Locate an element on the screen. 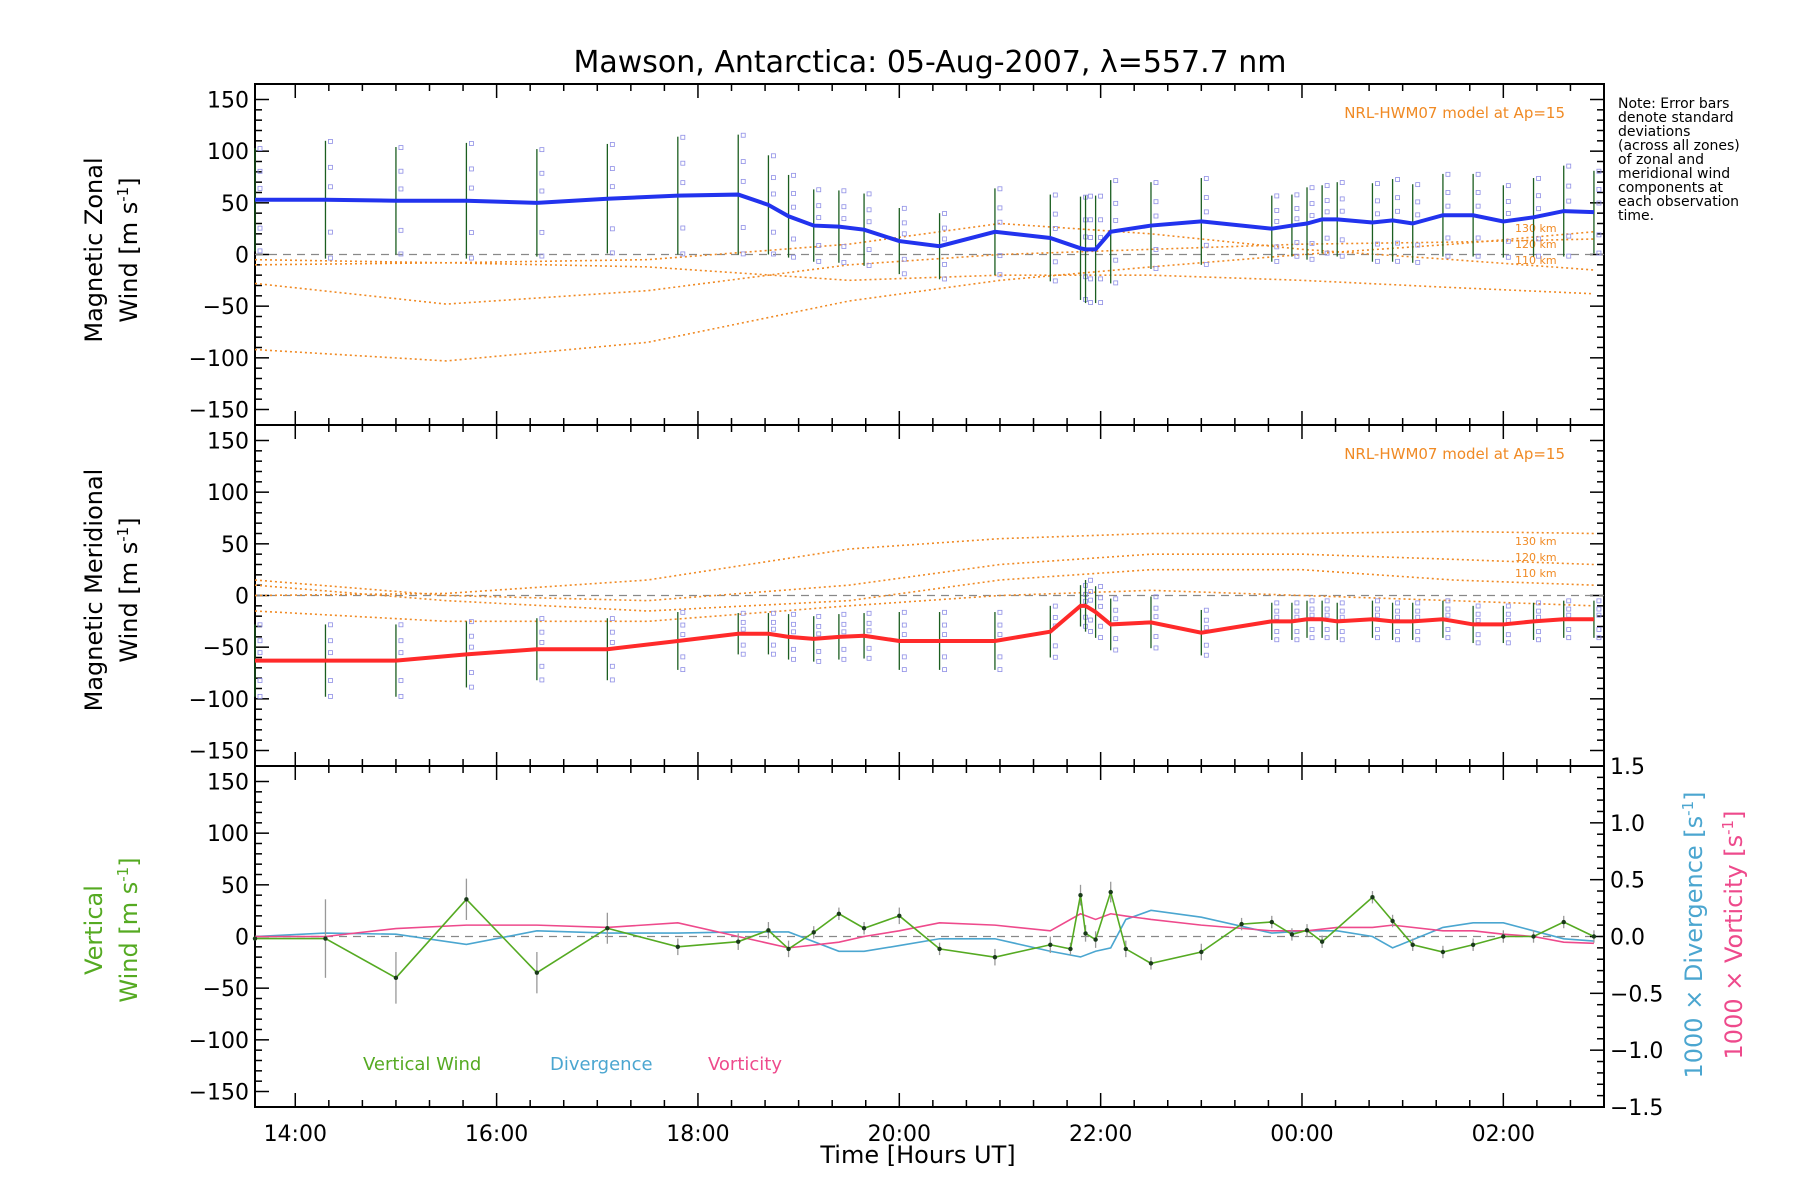 Image resolution: width=1800 pixels, height=1200 pixels. x-tick-label: 02:00 is located at coordinates (1503, 1134).